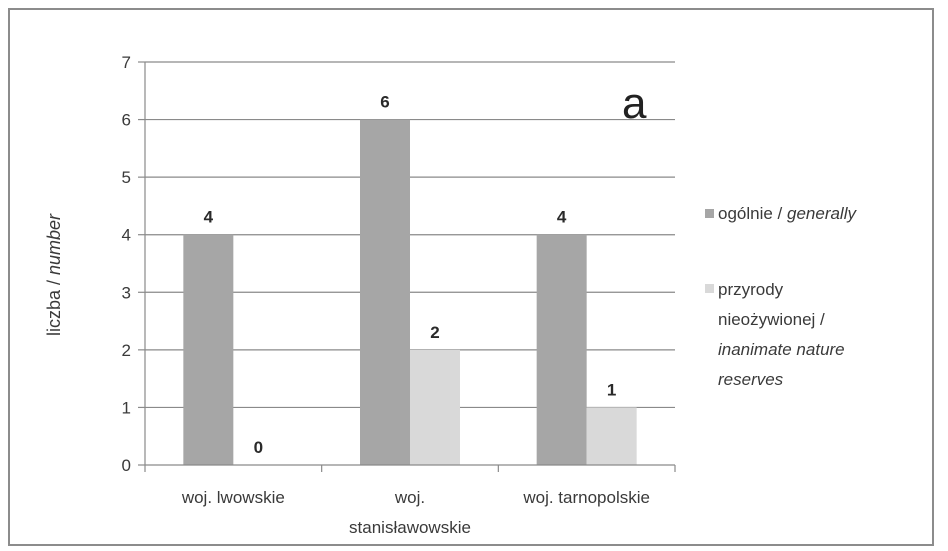  Describe the element at coordinates (611, 436) in the screenshot. I see `bar-series1-cat2` at that location.